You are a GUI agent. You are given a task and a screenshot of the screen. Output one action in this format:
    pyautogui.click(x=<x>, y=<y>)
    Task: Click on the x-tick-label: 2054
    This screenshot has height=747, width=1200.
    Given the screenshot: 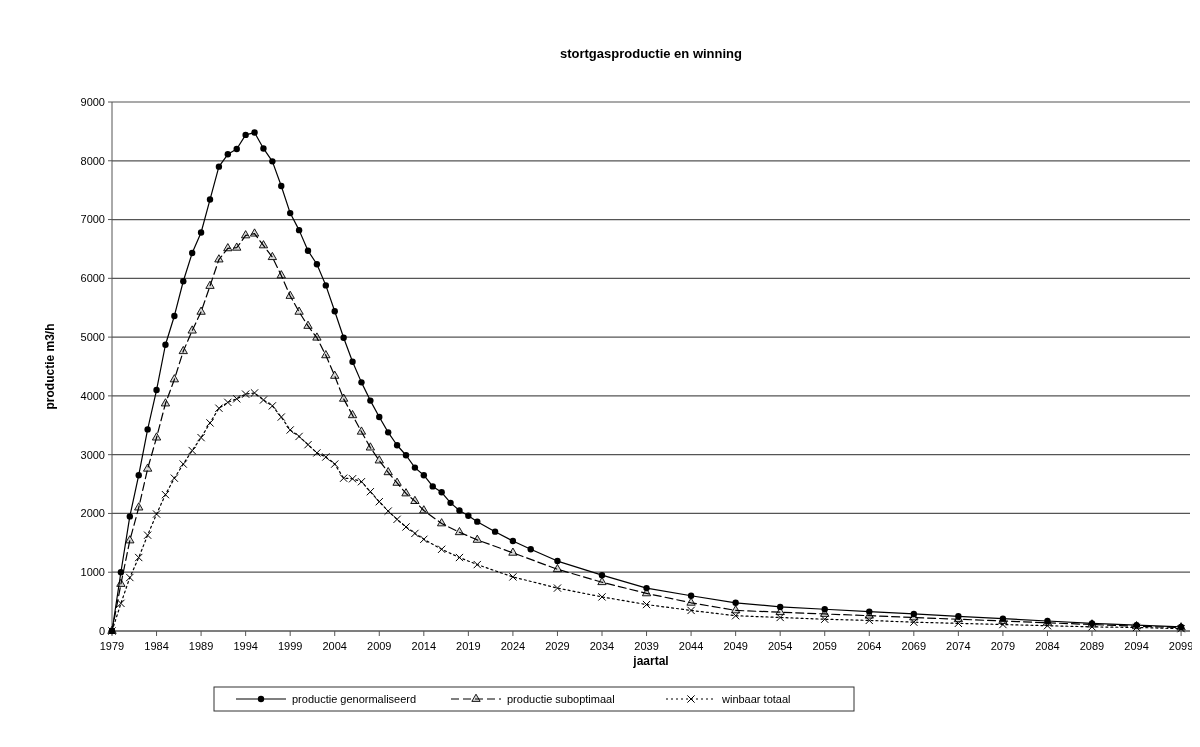 What is the action you would take?
    pyautogui.click(x=780, y=646)
    